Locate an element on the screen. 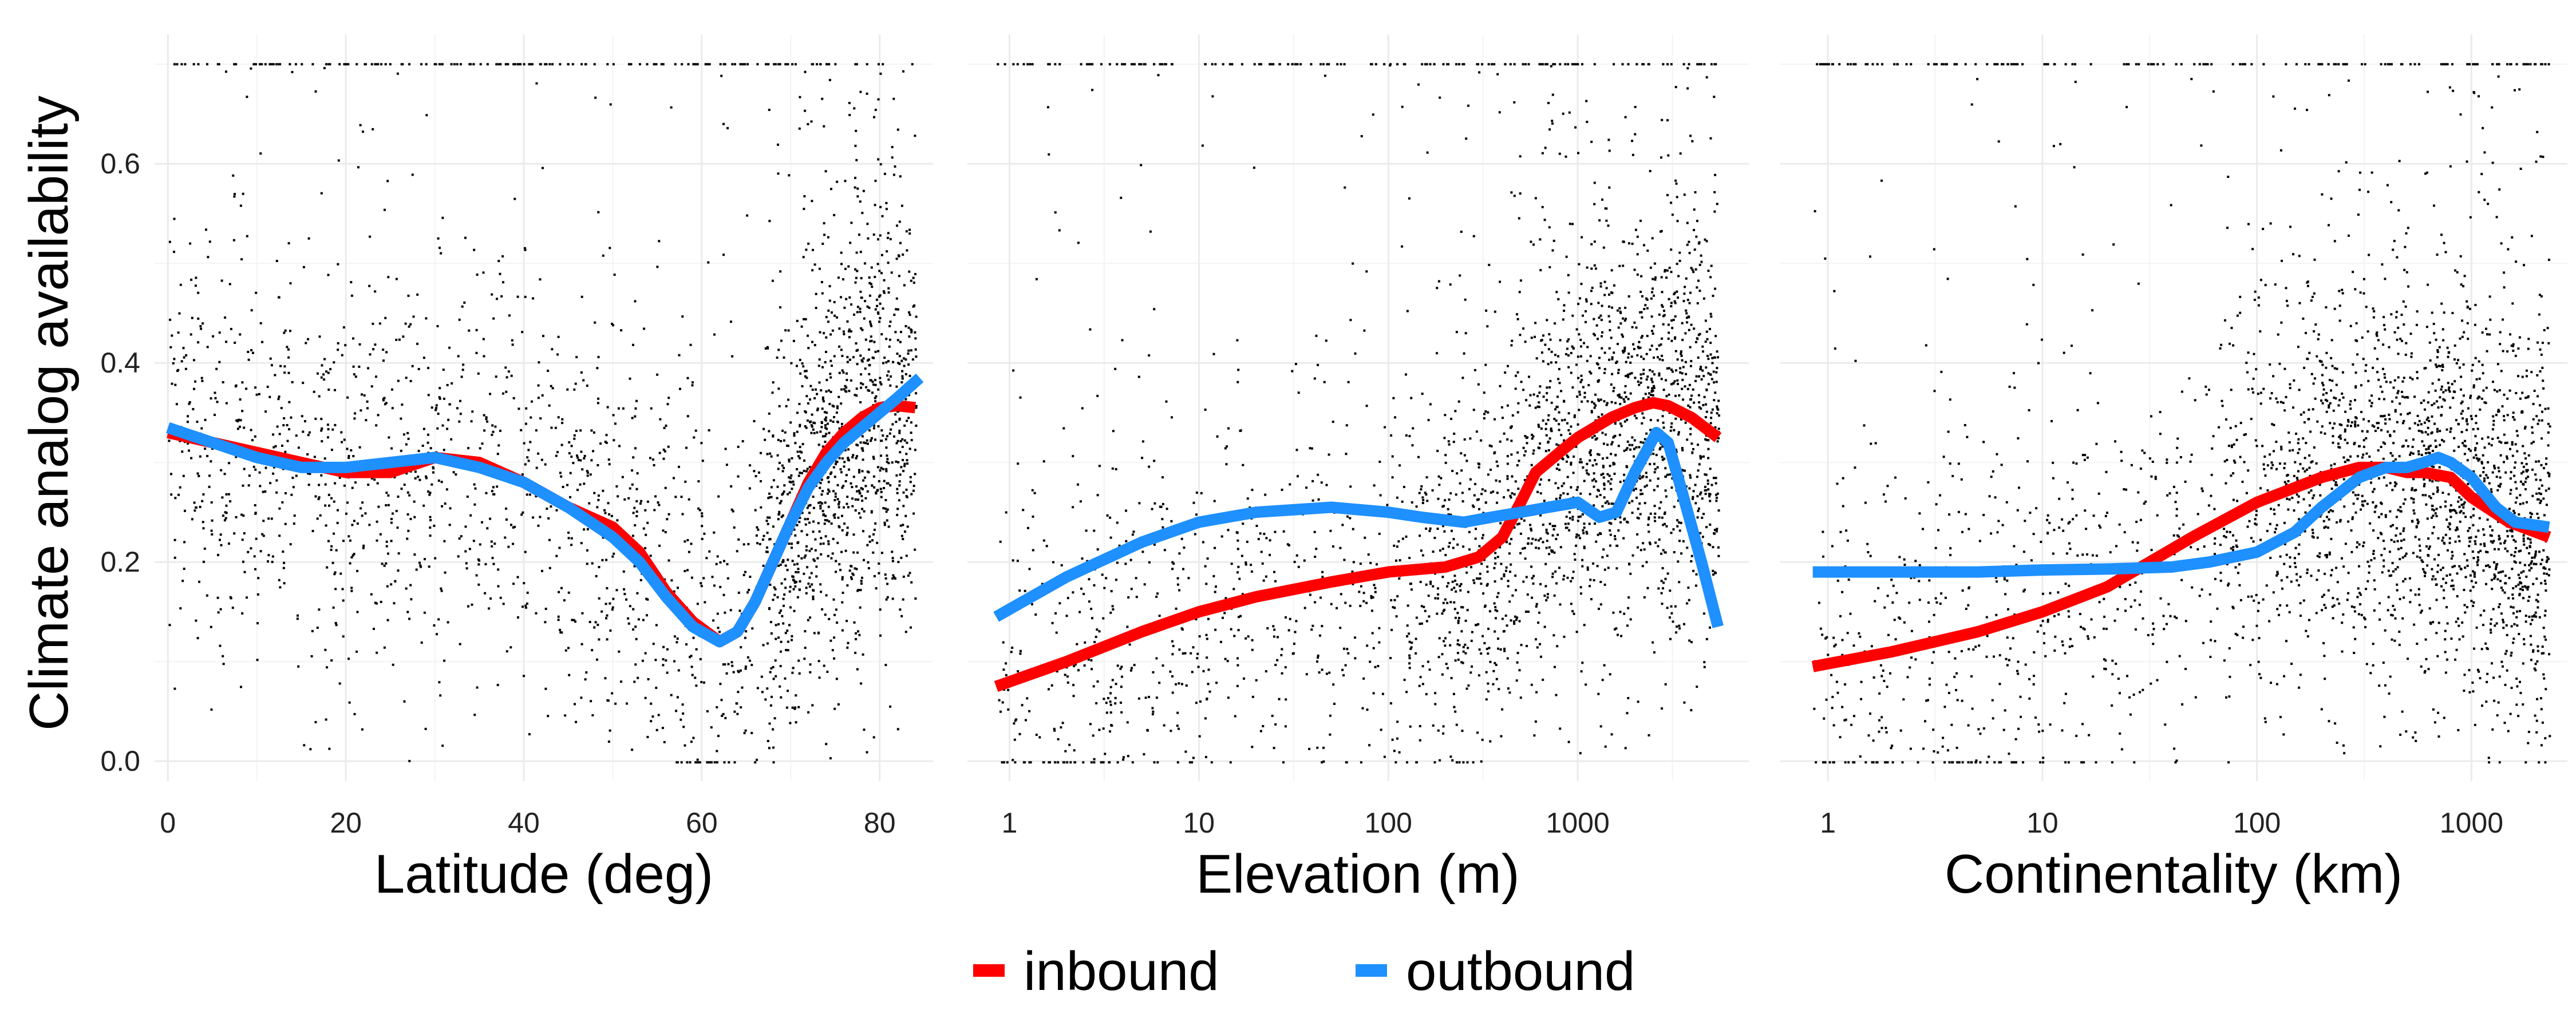  x-tick-label-latitude: 80 is located at coordinates (880, 823).